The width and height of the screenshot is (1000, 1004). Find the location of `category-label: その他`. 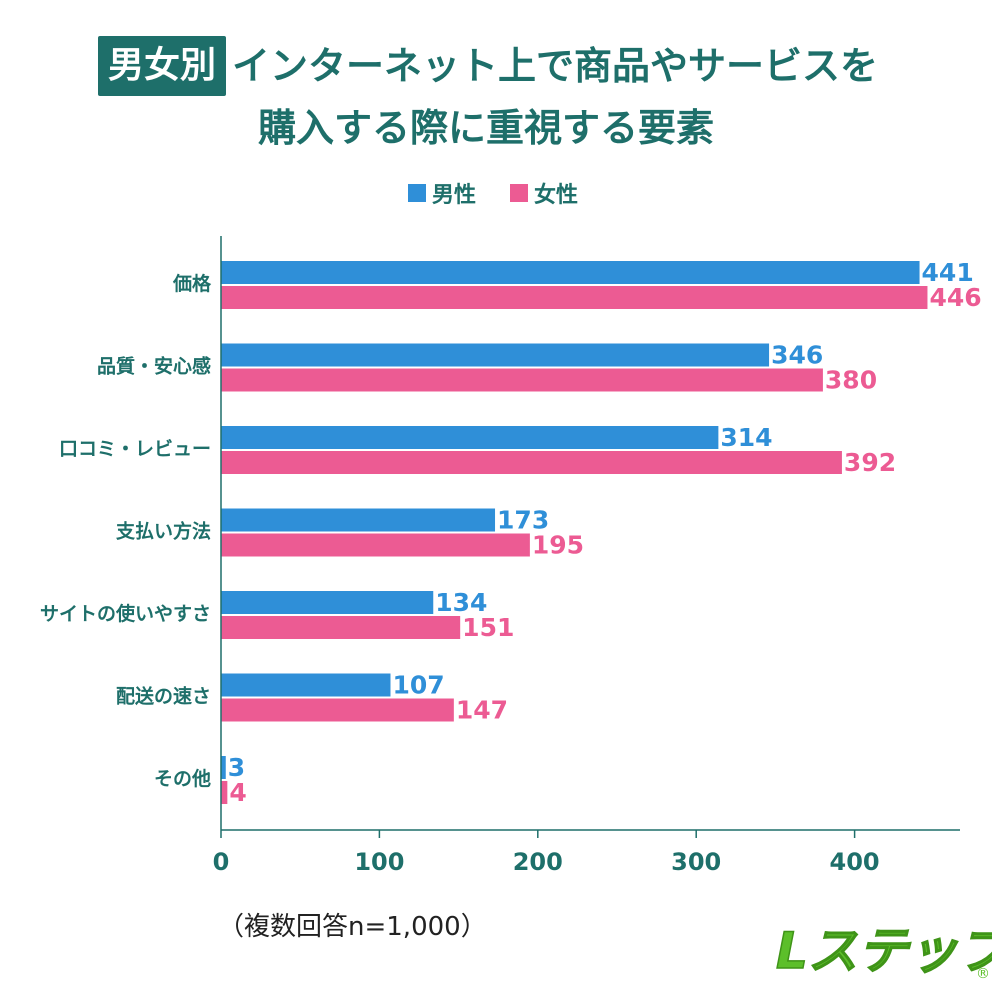

category-label: その他 is located at coordinates (182, 778).